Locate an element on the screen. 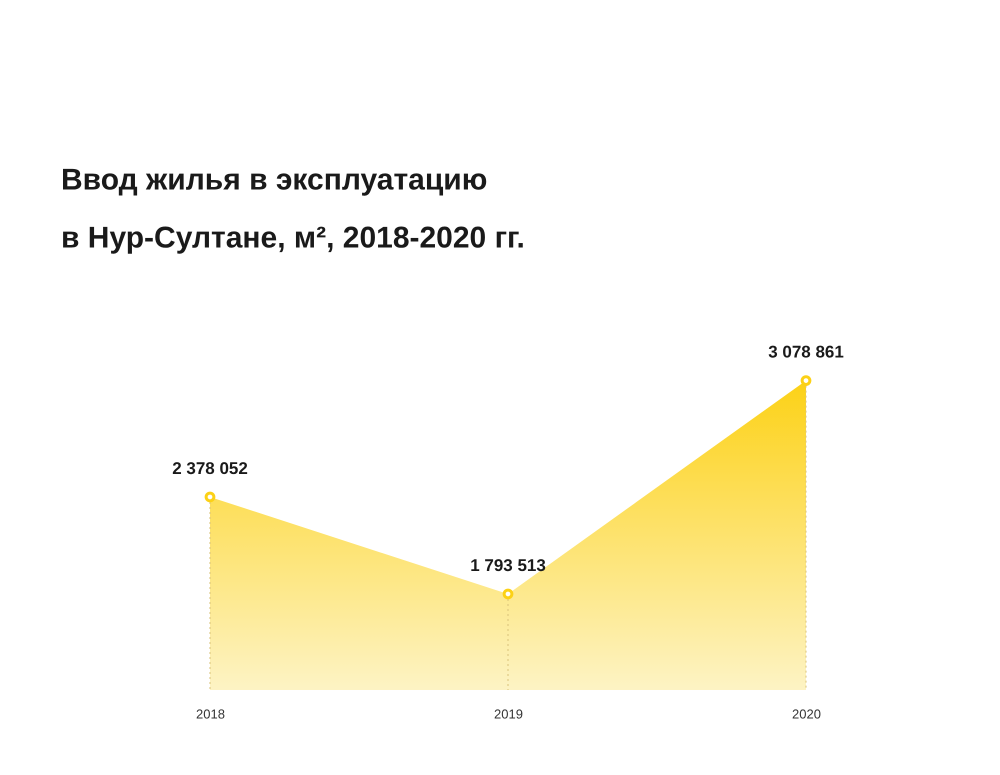 The height and width of the screenshot is (775, 1000). x-tick-label: 2020 is located at coordinates (806, 714).